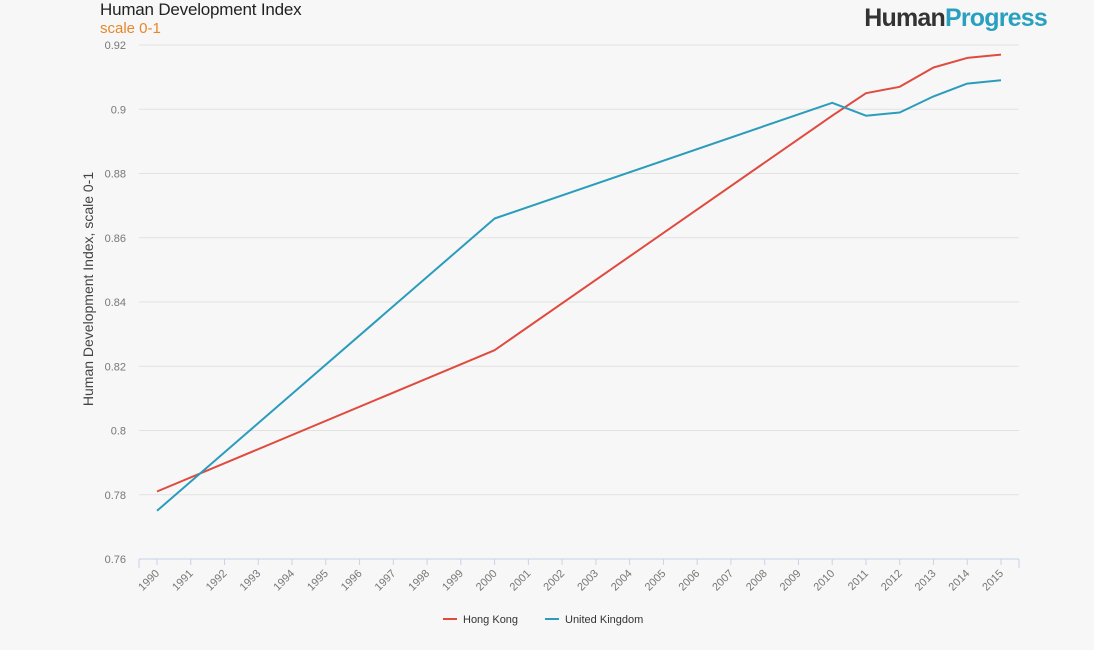 This screenshot has height=650, width=1094. I want to click on x-tick-label: 2005, so click(656, 581).